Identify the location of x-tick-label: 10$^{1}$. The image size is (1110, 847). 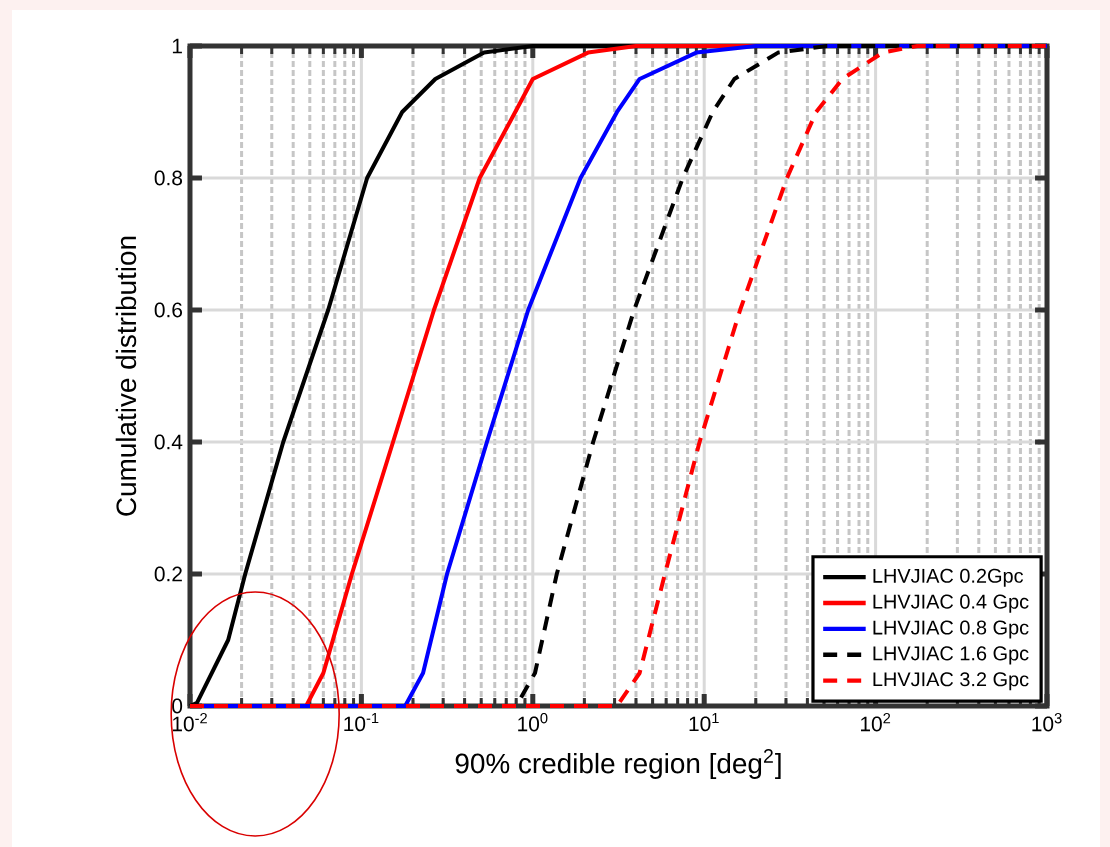
(704, 722).